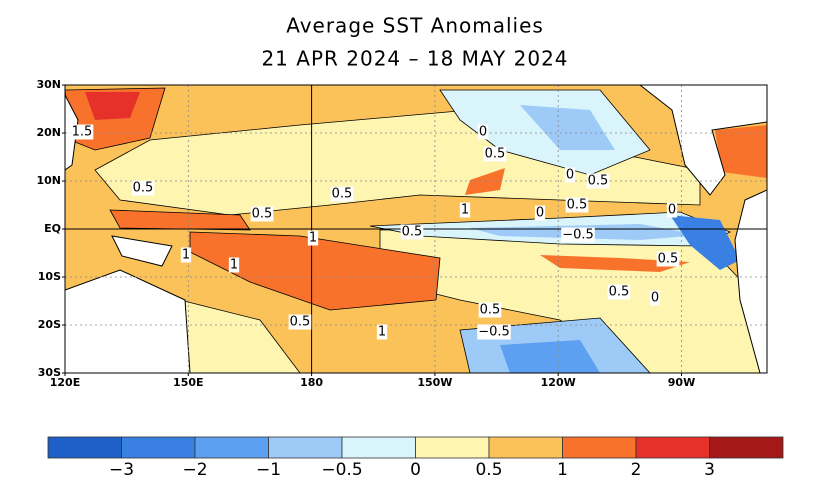  What do you see at coordinates (434, 382) in the screenshot?
I see `lon-label: 150W` at bounding box center [434, 382].